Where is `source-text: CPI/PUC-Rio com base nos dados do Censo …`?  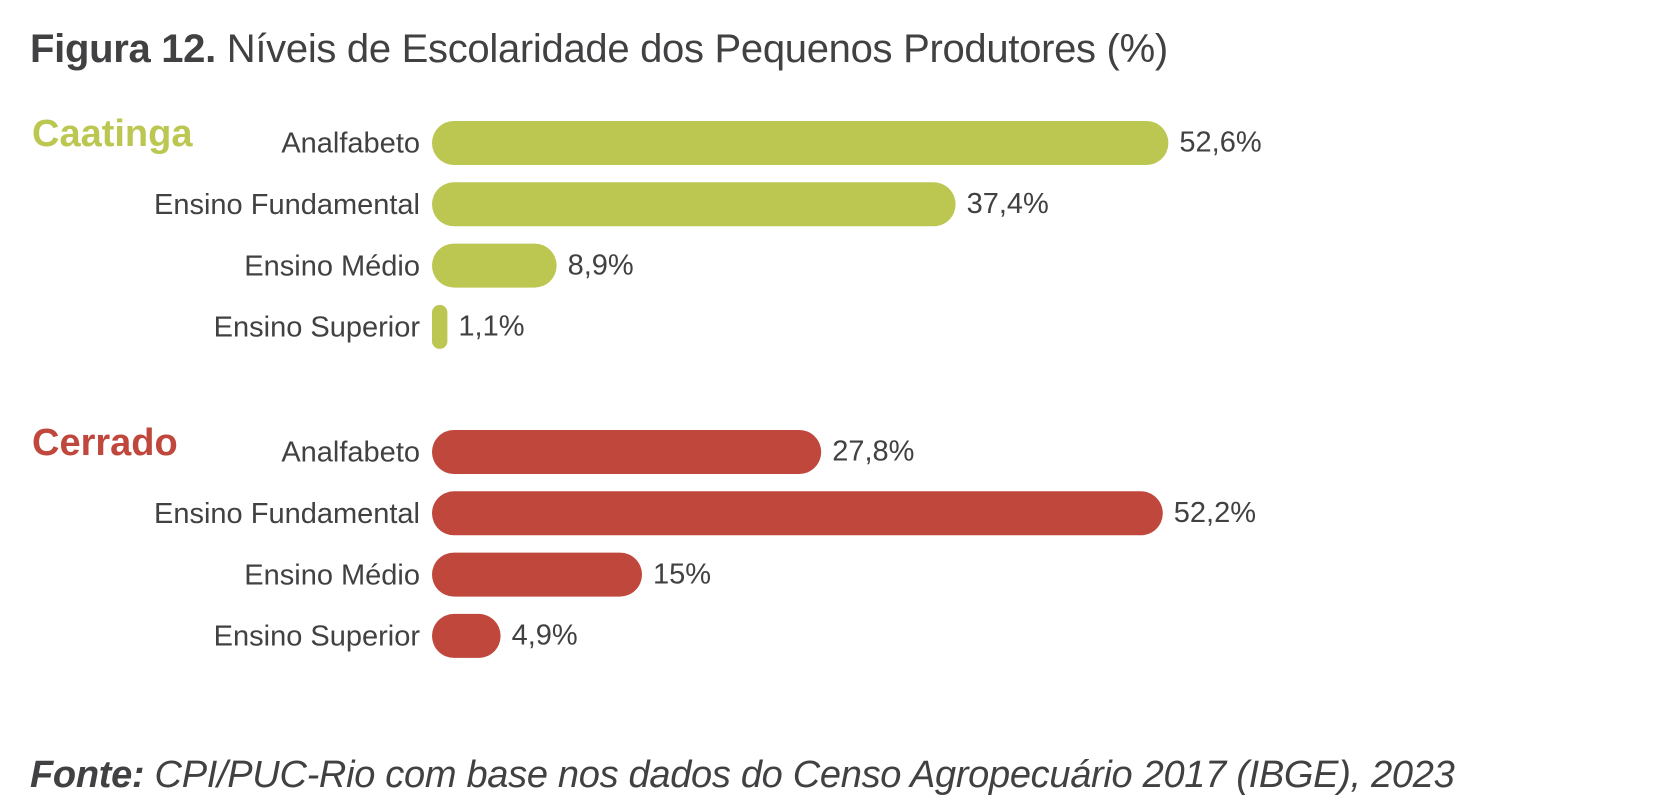
source-text: CPI/PUC-Rio com base nos dados do Censo … is located at coordinates (804, 775).